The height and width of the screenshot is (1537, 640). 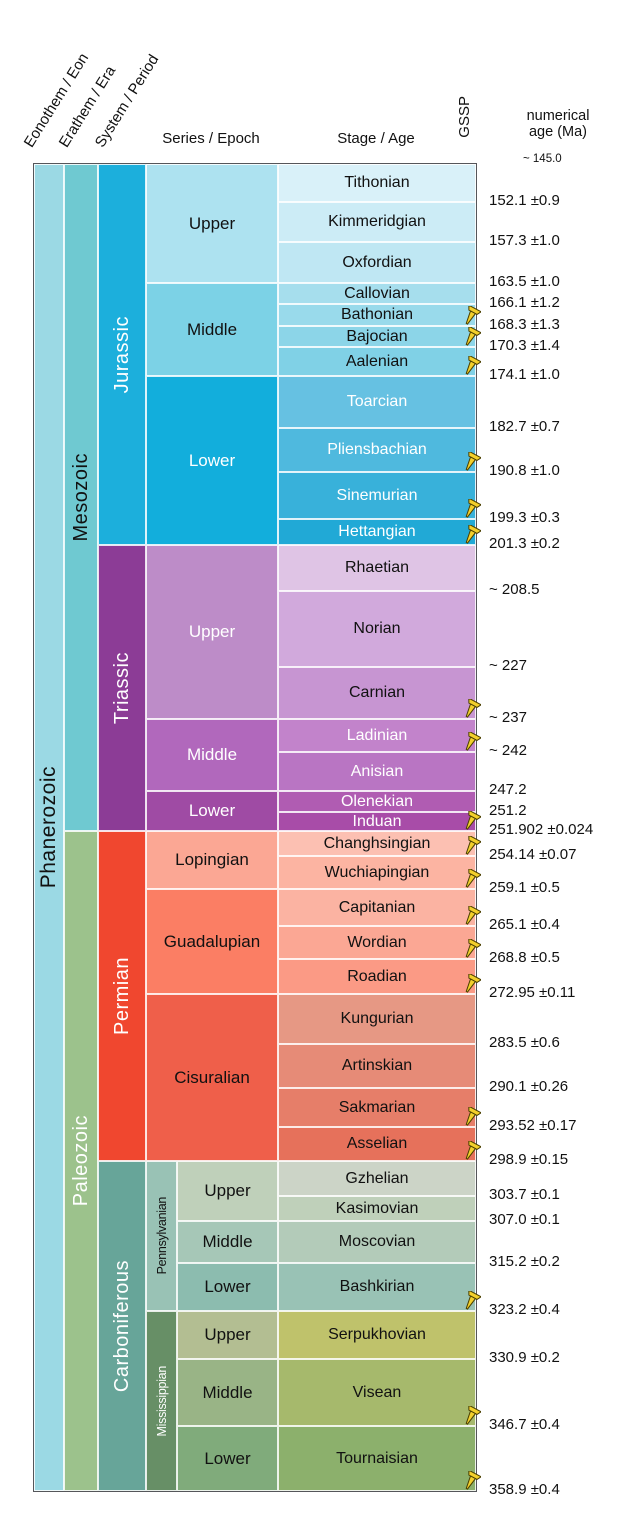 I want to click on header-stage-age: Stage / Age, so click(x=376, y=138).